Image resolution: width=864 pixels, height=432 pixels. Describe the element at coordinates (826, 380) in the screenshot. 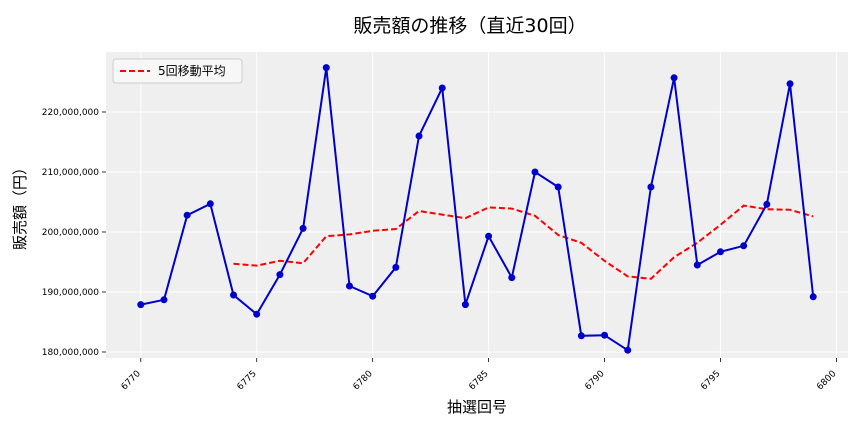

I see `x-tick-label: 6800` at that location.